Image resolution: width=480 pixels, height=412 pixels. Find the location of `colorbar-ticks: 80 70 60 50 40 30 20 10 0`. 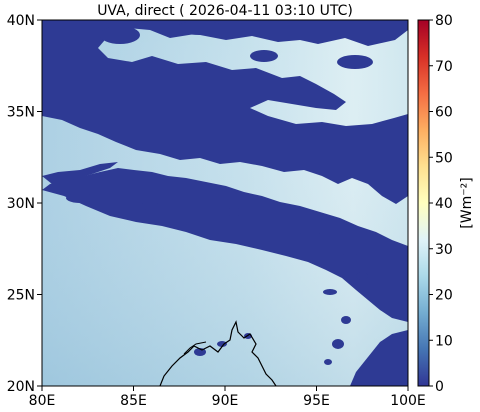

colorbar-ticks: 80 70 60 50 40 30 20 10 0 is located at coordinates (441, 204).